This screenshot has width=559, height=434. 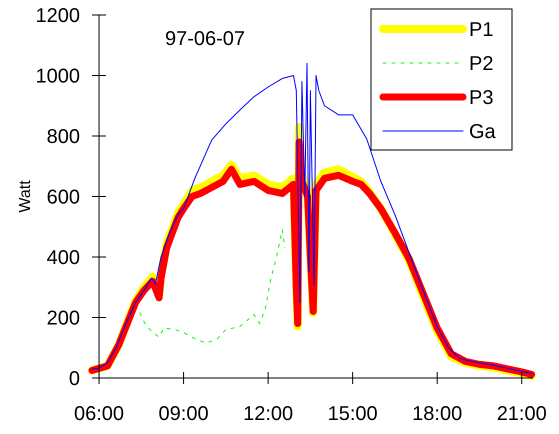 I want to click on legend-label: P2, so click(x=481, y=64).